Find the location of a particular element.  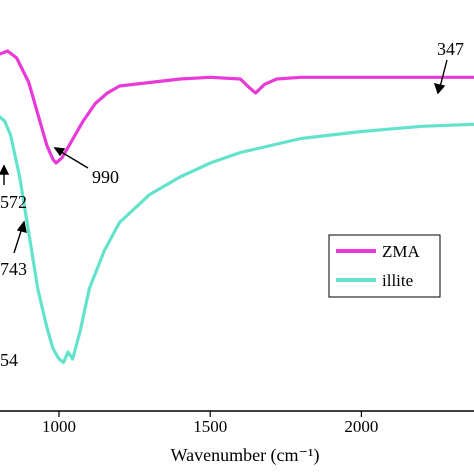

legend: ZMA illite is located at coordinates (384, 266).